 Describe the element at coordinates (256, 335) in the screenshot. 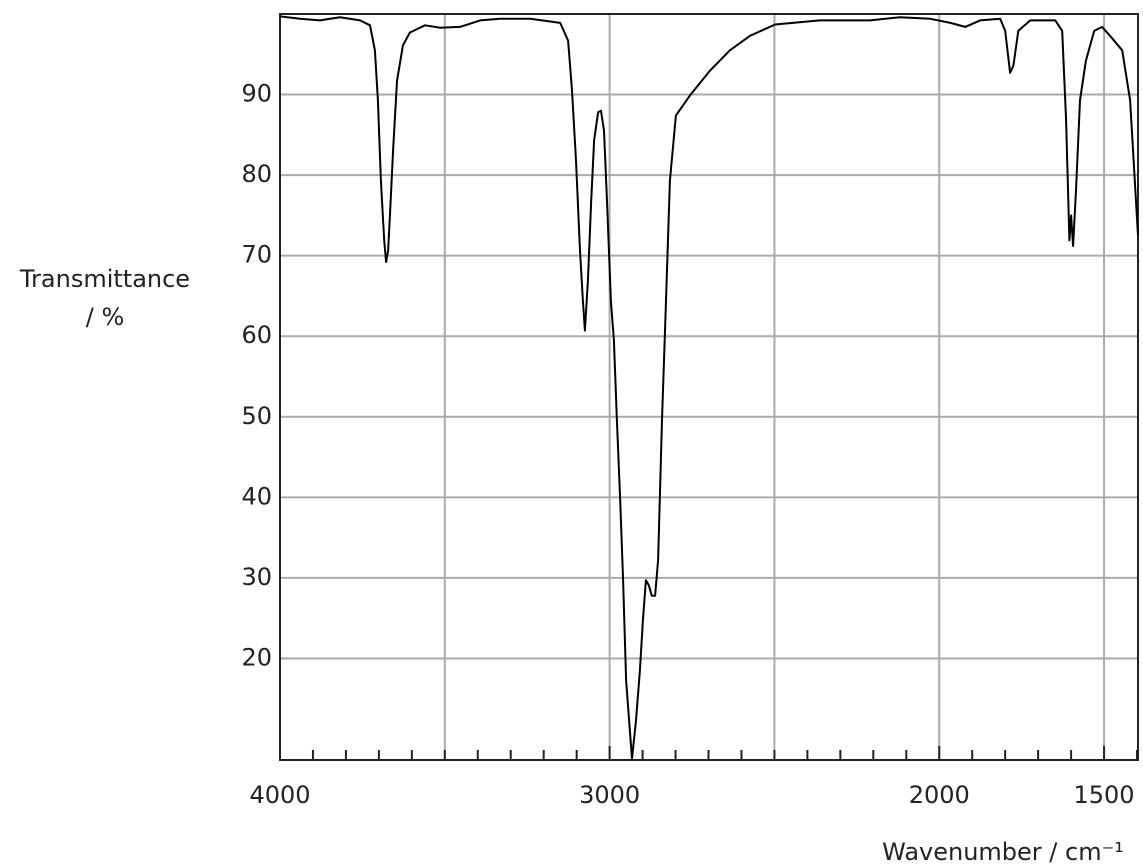

I see `y-tick-label: 60` at that location.